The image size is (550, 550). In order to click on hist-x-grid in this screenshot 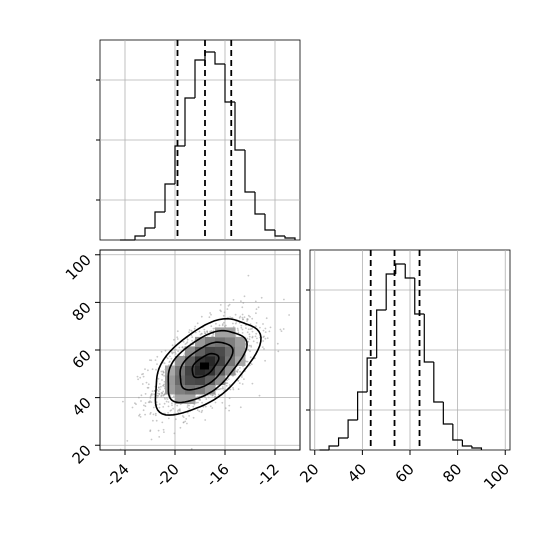, I will do `click(200, 140)`.